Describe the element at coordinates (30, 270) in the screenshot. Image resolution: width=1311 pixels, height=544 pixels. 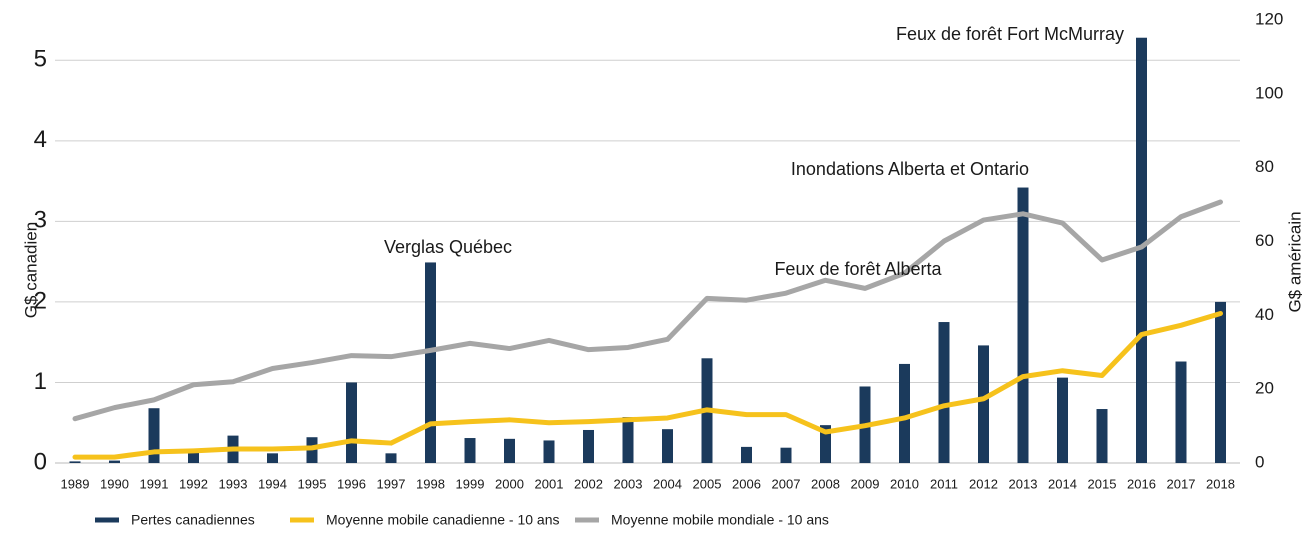
I see `y-axis-label: G$ canadien` at that location.